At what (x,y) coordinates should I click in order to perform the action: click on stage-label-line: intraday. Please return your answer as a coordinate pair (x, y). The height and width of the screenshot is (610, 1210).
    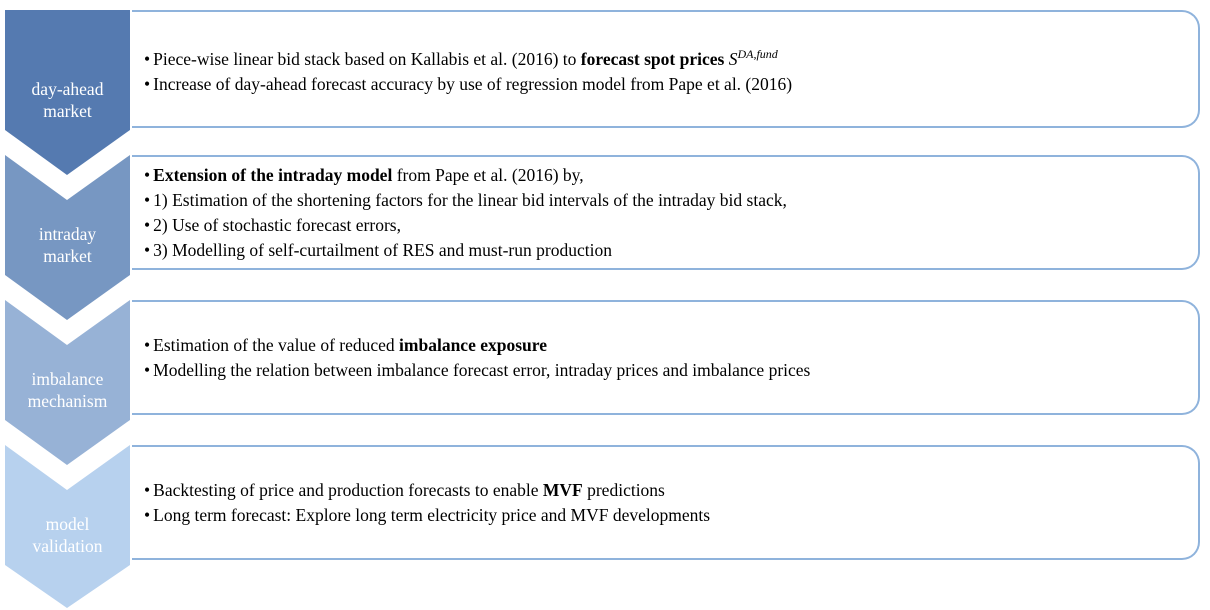
    Looking at the image, I should click on (67, 234).